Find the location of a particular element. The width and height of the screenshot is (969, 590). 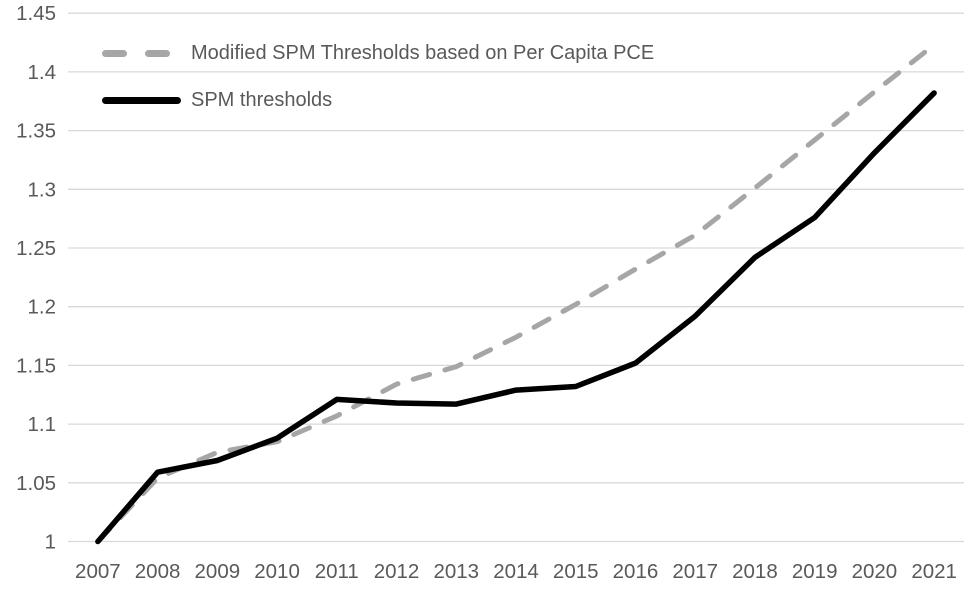

x-tick-label: 2008 is located at coordinates (158, 571).